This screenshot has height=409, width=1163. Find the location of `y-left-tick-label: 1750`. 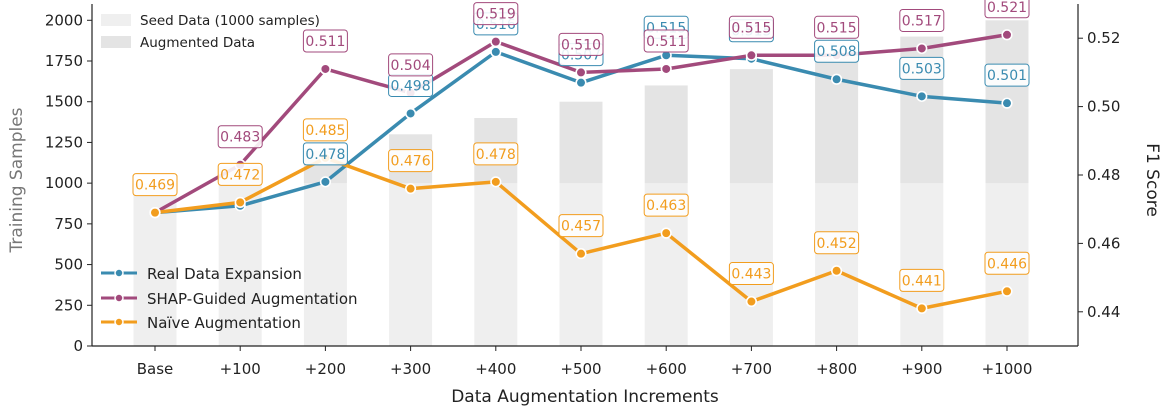

y-left-tick-label: 1750 is located at coordinates (64, 61).